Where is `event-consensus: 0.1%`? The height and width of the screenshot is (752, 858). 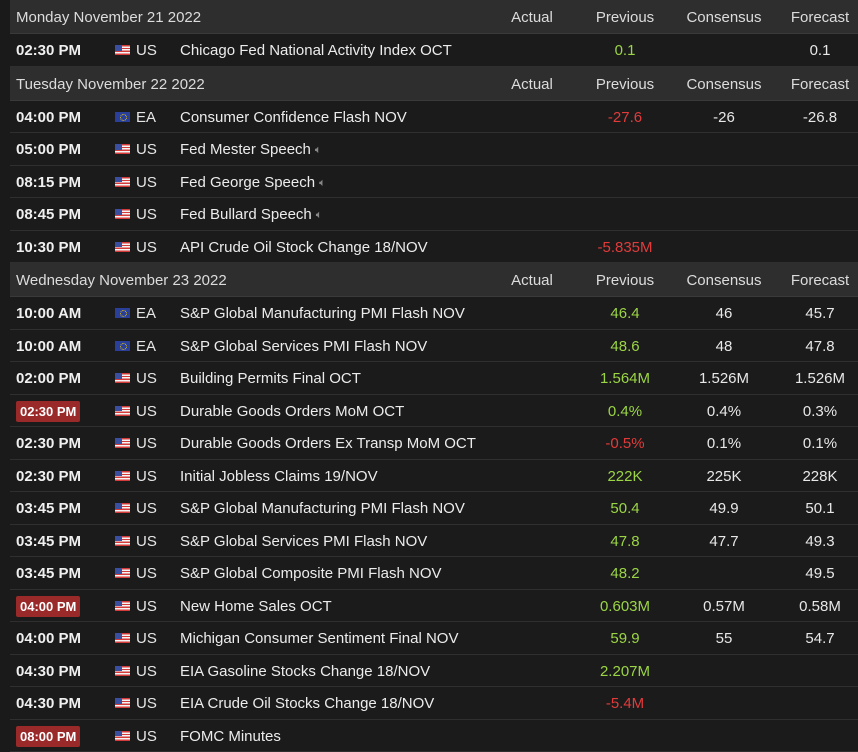 event-consensus: 0.1% is located at coordinates (724, 443).